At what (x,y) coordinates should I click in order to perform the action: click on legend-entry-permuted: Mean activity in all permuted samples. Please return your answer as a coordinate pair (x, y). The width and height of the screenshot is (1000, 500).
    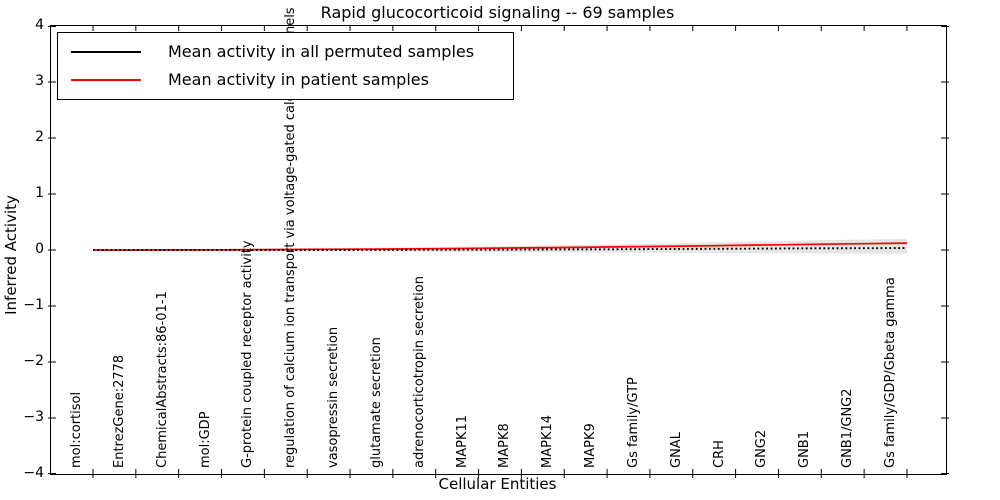
    Looking at the image, I should click on (285, 52).